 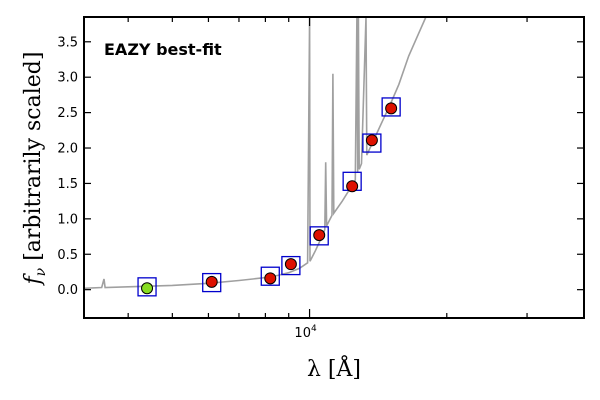 I want to click on x-tick-label: 104, so click(x=305, y=332).